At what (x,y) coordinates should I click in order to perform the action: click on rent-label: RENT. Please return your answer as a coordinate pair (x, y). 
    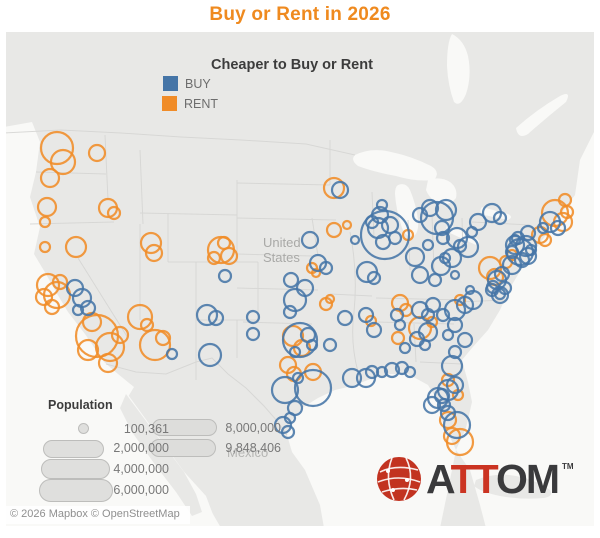
    Looking at the image, I should click on (201, 104).